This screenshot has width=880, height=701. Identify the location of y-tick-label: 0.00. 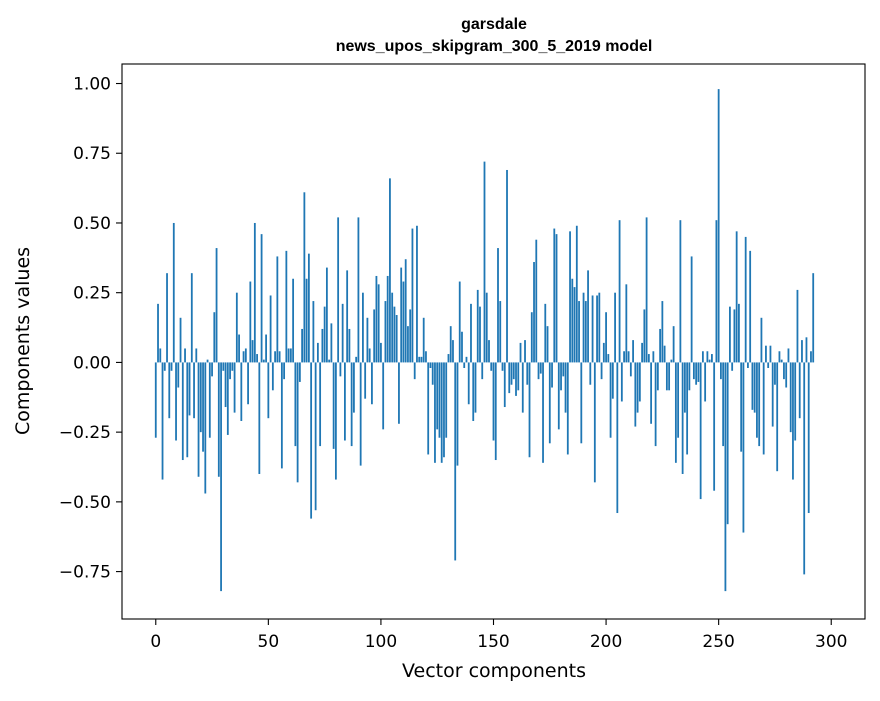
(92, 363).